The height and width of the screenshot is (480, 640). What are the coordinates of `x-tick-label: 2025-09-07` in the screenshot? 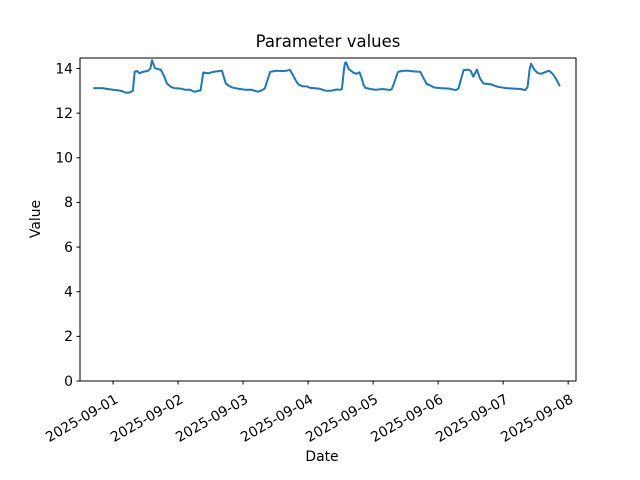 It's located at (472, 419).